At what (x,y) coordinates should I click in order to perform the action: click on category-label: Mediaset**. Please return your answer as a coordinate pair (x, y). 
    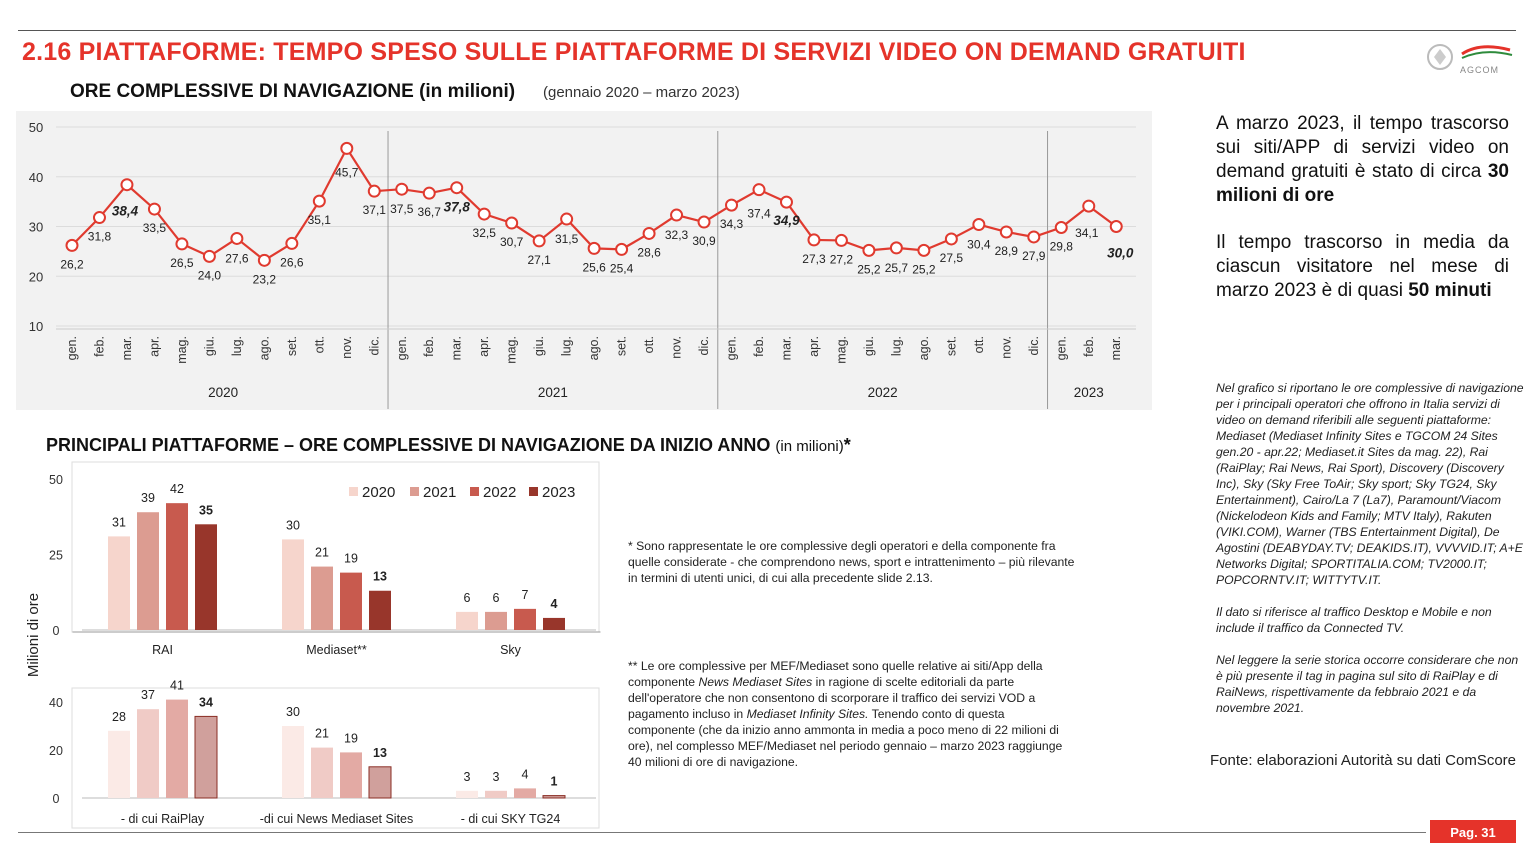
    Looking at the image, I should click on (336, 650).